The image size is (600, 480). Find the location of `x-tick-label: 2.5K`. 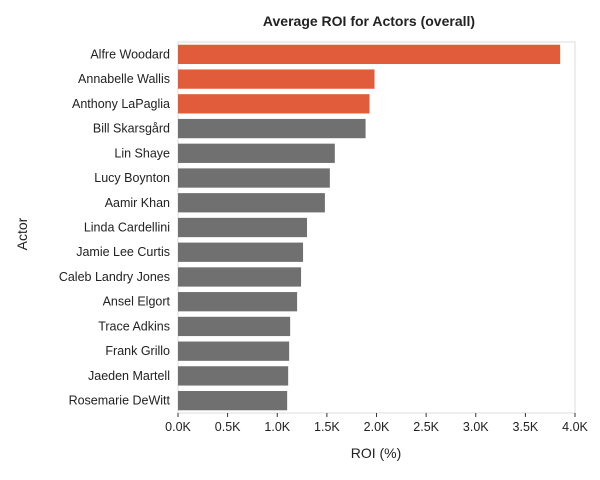

x-tick-label: 2.5K is located at coordinates (426, 427).